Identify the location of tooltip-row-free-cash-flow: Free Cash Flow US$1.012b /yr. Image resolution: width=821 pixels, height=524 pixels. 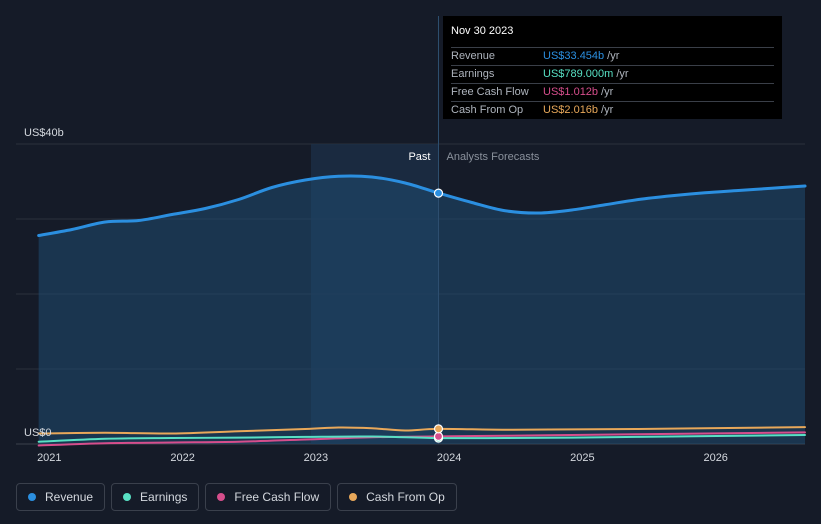
(612, 92).